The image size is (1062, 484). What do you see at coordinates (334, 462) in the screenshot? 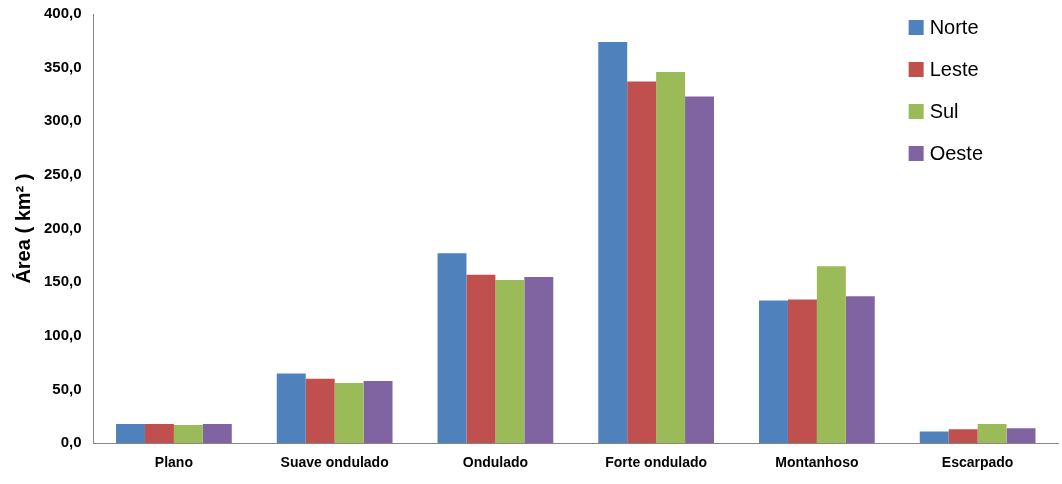
I see `x-tick-label: Suave ondulado` at bounding box center [334, 462].